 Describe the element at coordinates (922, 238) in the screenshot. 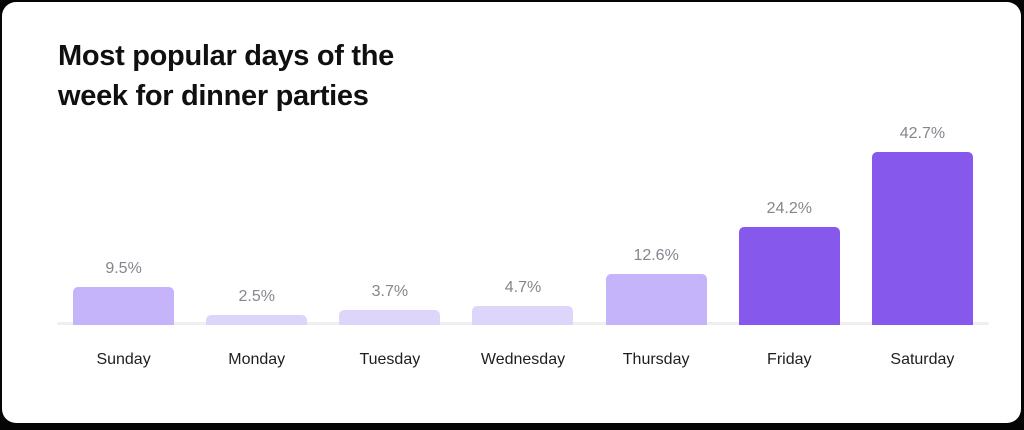

I see `bar-saturday` at that location.